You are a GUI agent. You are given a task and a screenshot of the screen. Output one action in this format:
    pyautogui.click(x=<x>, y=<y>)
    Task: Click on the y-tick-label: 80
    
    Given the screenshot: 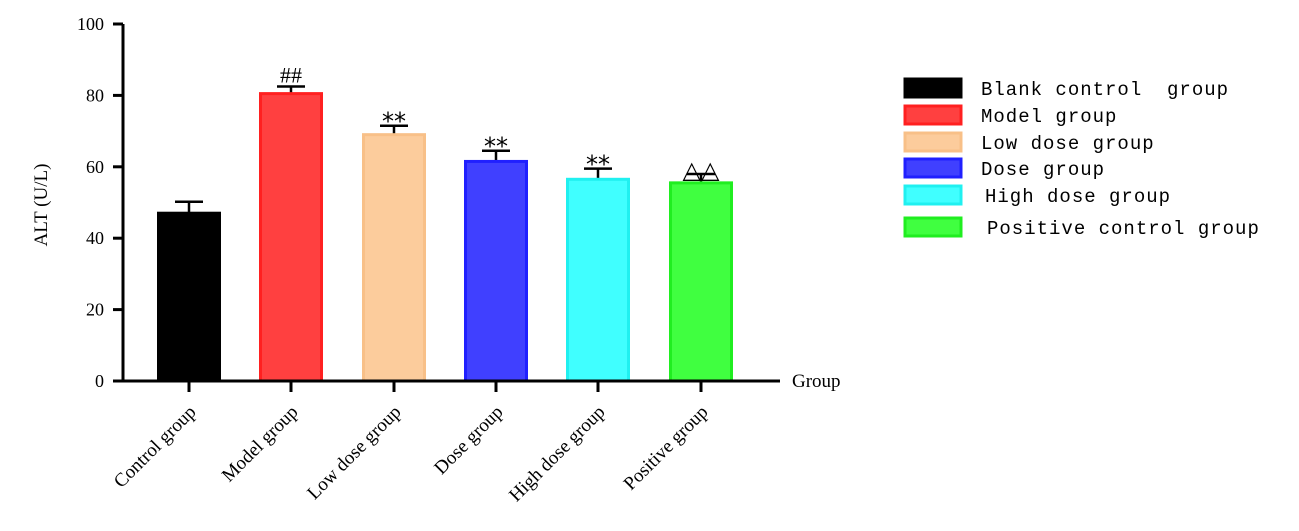 What is the action you would take?
    pyautogui.click(x=95, y=95)
    